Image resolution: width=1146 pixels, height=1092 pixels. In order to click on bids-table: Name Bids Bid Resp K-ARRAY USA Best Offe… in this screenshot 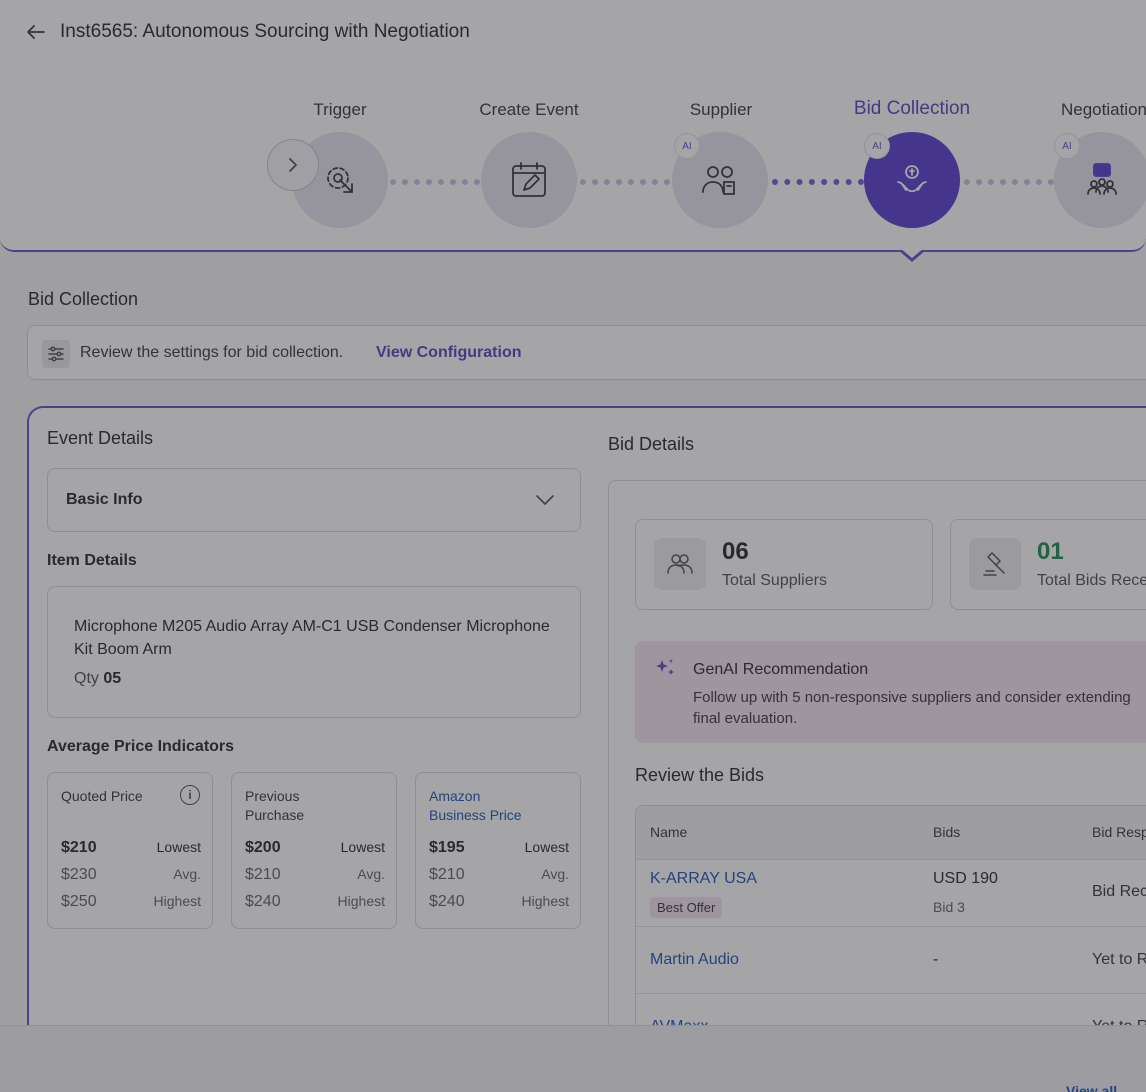, I will do `click(890, 948)`.